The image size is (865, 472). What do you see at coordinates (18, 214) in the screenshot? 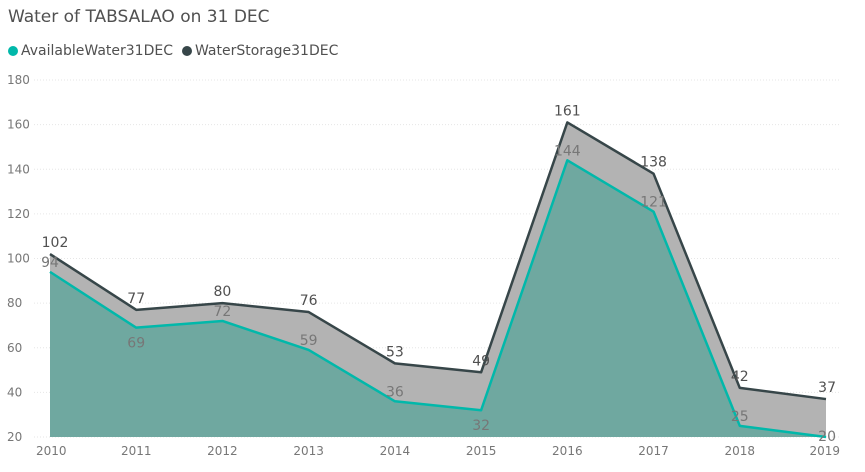
I see `y-tick-label: 120` at bounding box center [18, 214].